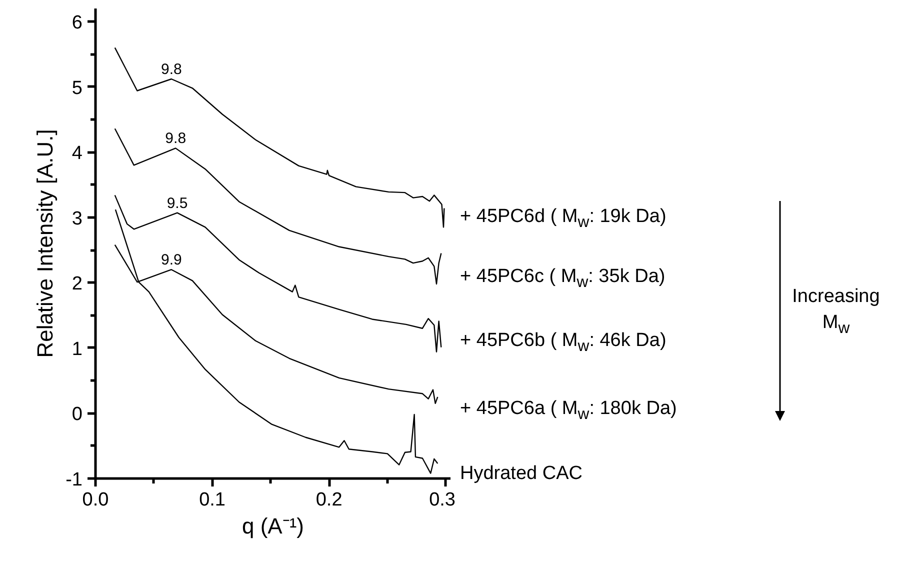 Image resolution: width=908 pixels, height=583 pixels. Describe the element at coordinates (171, 260) in the screenshot. I see `annotation: 9.9` at that location.